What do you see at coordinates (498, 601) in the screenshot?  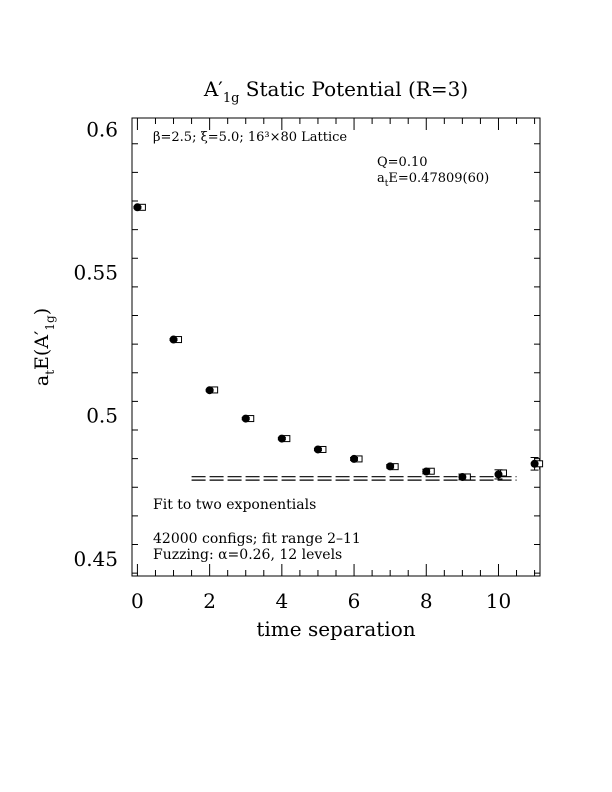 I see `x-tick-label: 10` at bounding box center [498, 601].